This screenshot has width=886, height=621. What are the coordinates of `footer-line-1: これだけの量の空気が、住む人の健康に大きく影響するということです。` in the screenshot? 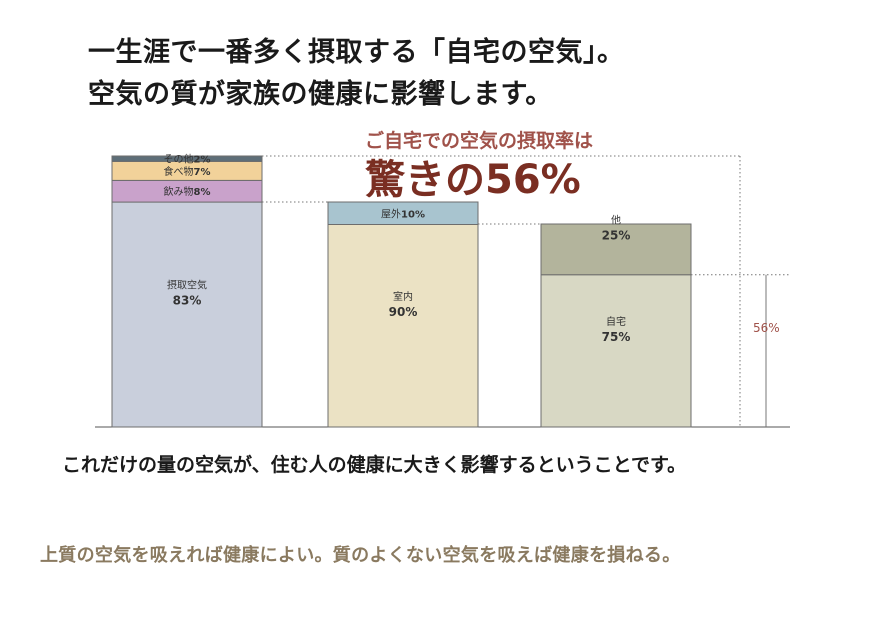 It's located at (374, 465).